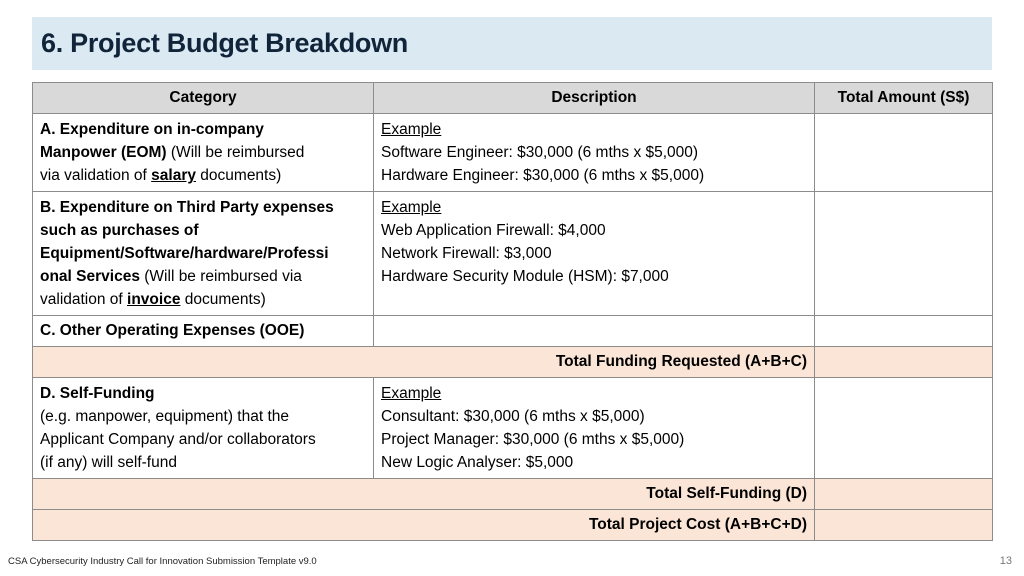  Describe the element at coordinates (203, 331) in the screenshot. I see `category-cell-c: C. Other Operating Expenses (OOE)` at that location.